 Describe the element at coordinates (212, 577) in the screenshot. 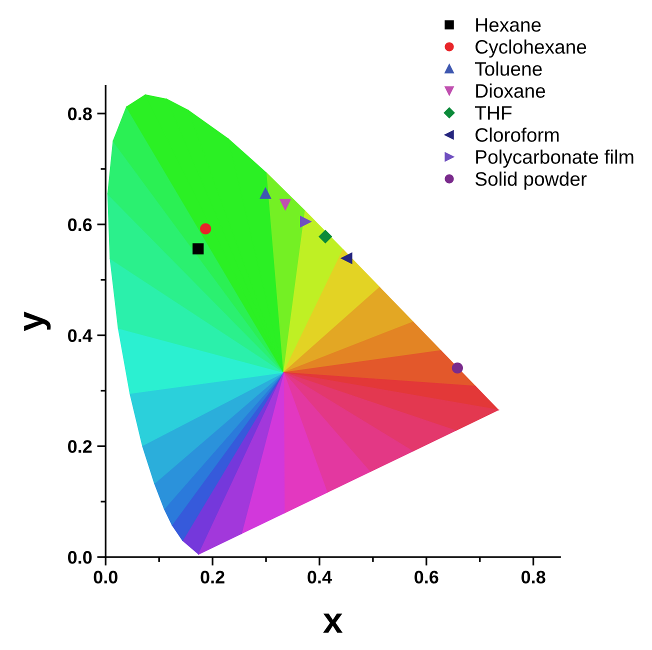

I see `x-tick-label: 0.2` at that location.